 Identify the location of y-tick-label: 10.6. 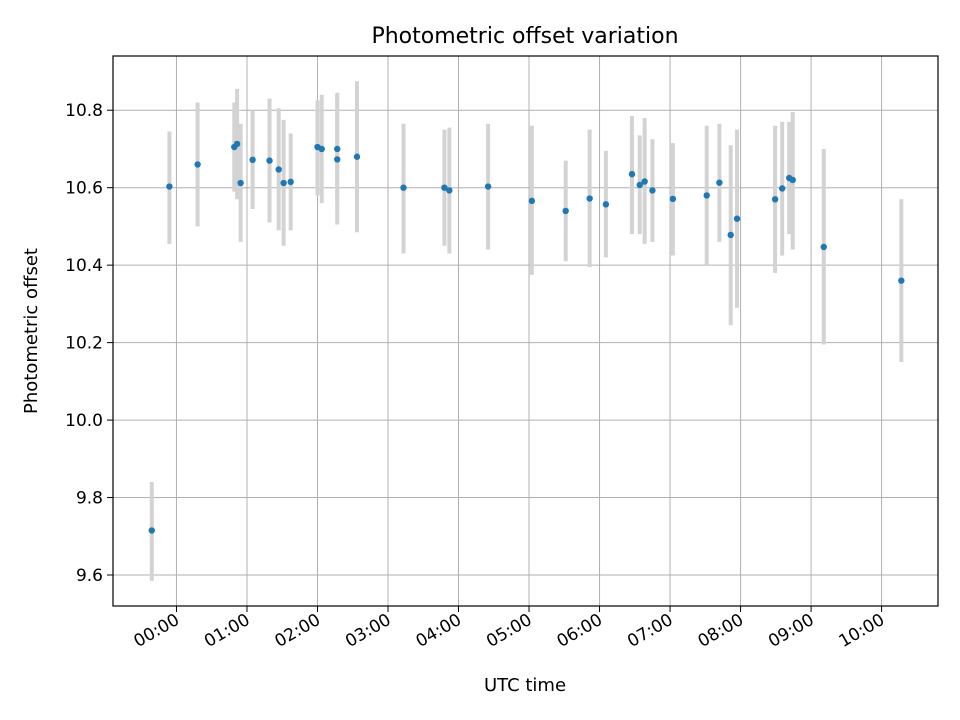
(84, 189).